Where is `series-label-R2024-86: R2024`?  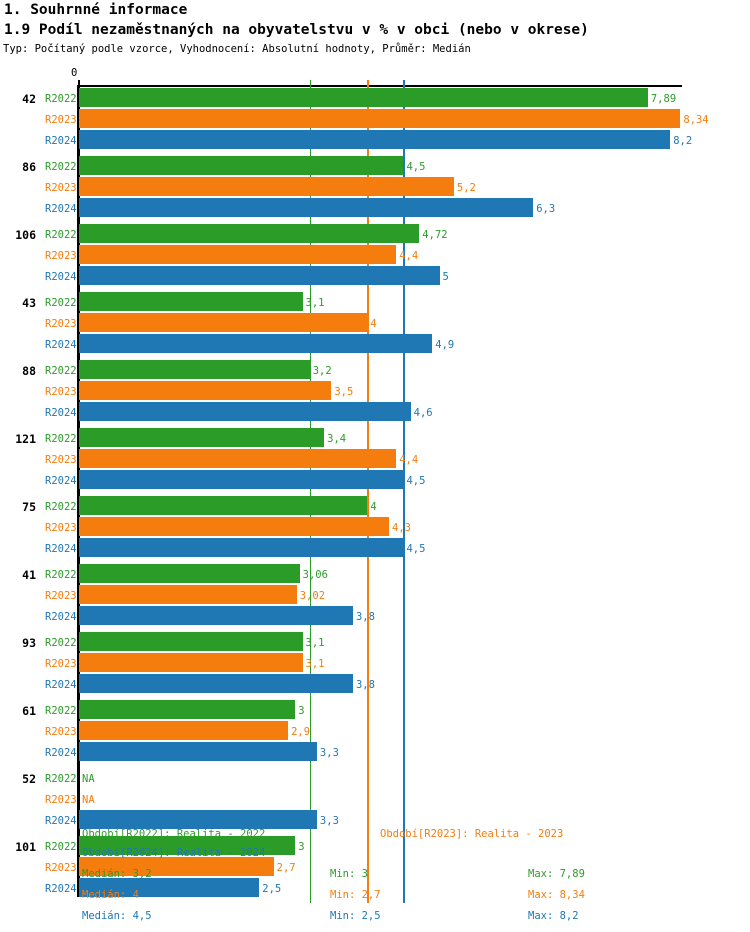
series-label-R2024-86: R2024 is located at coordinates (61, 209).